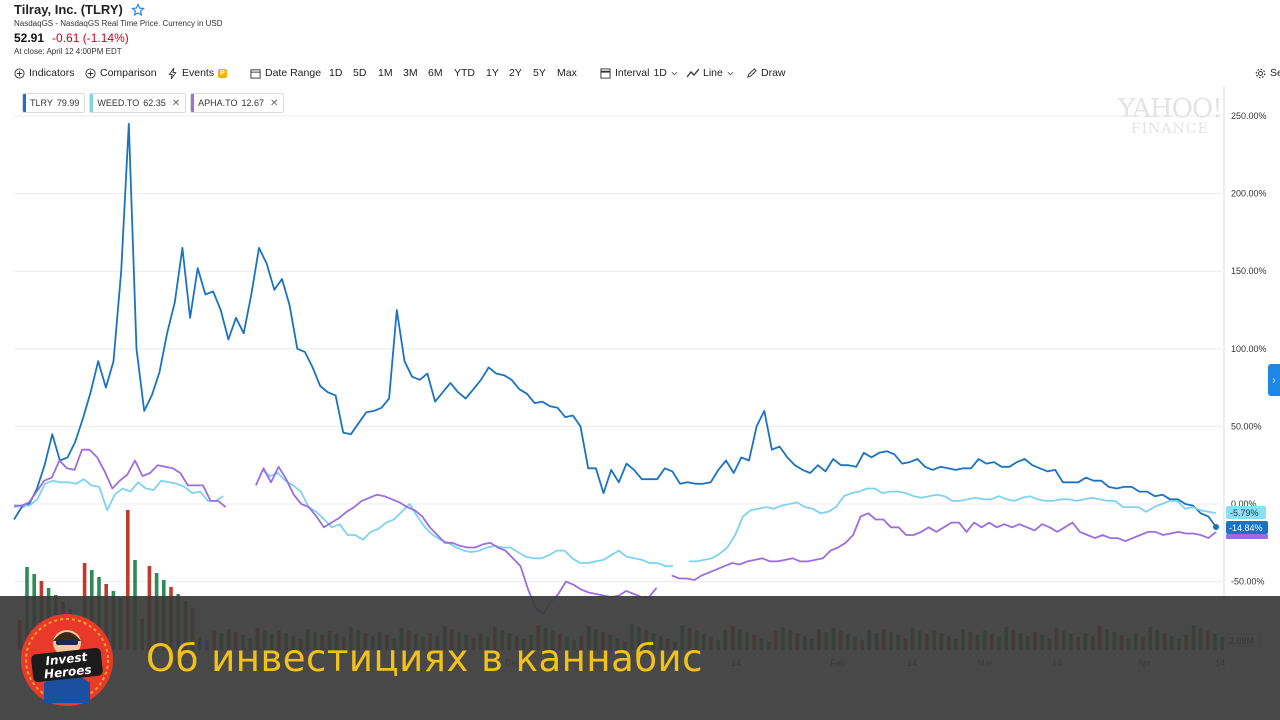 This screenshot has width=1280, height=720. What do you see at coordinates (172, 73) in the screenshot?
I see `lightning-icon` at bounding box center [172, 73].